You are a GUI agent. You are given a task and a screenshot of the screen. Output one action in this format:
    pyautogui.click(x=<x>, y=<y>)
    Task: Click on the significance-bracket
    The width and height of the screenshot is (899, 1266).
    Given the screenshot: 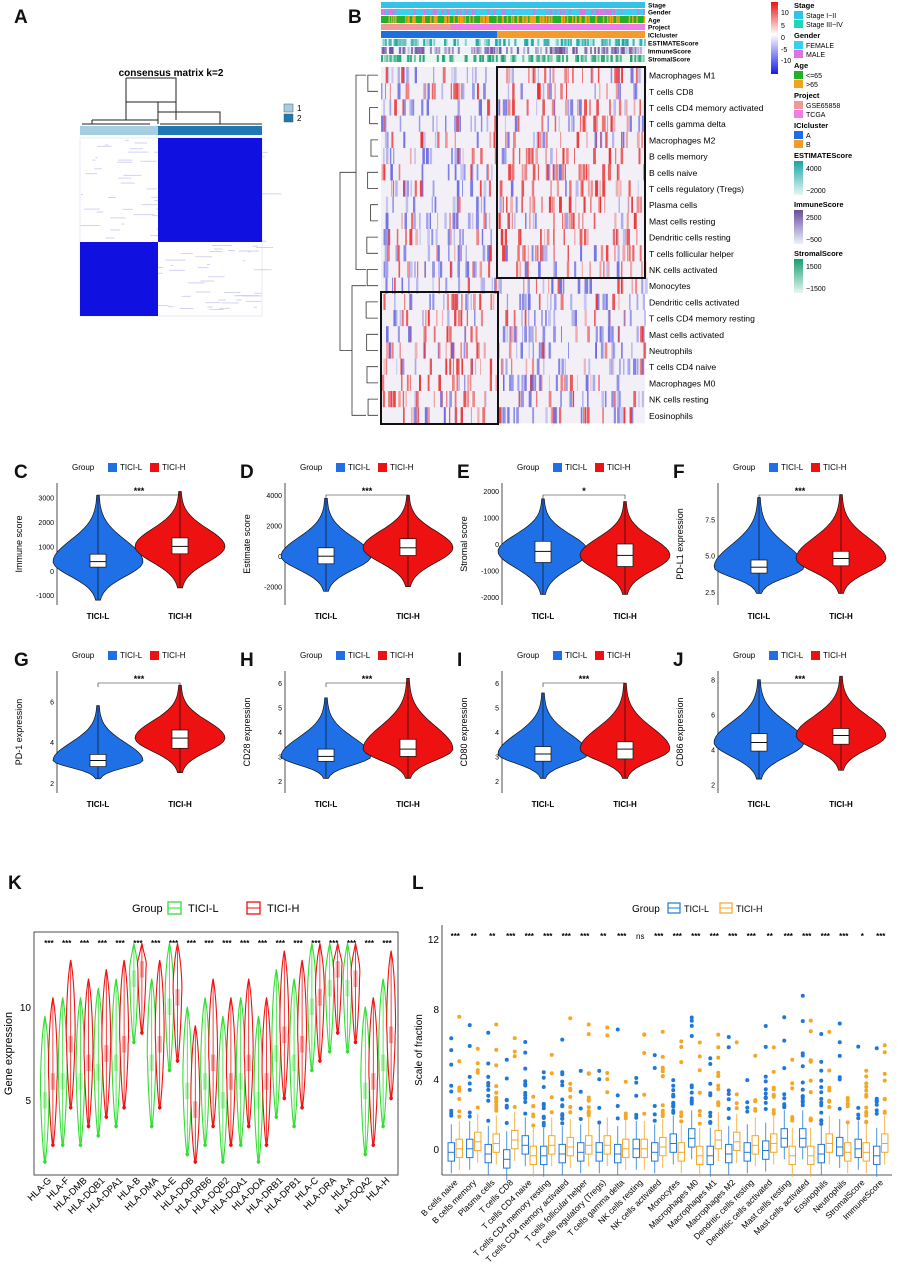 What is the action you would take?
    pyautogui.click(x=367, y=496)
    